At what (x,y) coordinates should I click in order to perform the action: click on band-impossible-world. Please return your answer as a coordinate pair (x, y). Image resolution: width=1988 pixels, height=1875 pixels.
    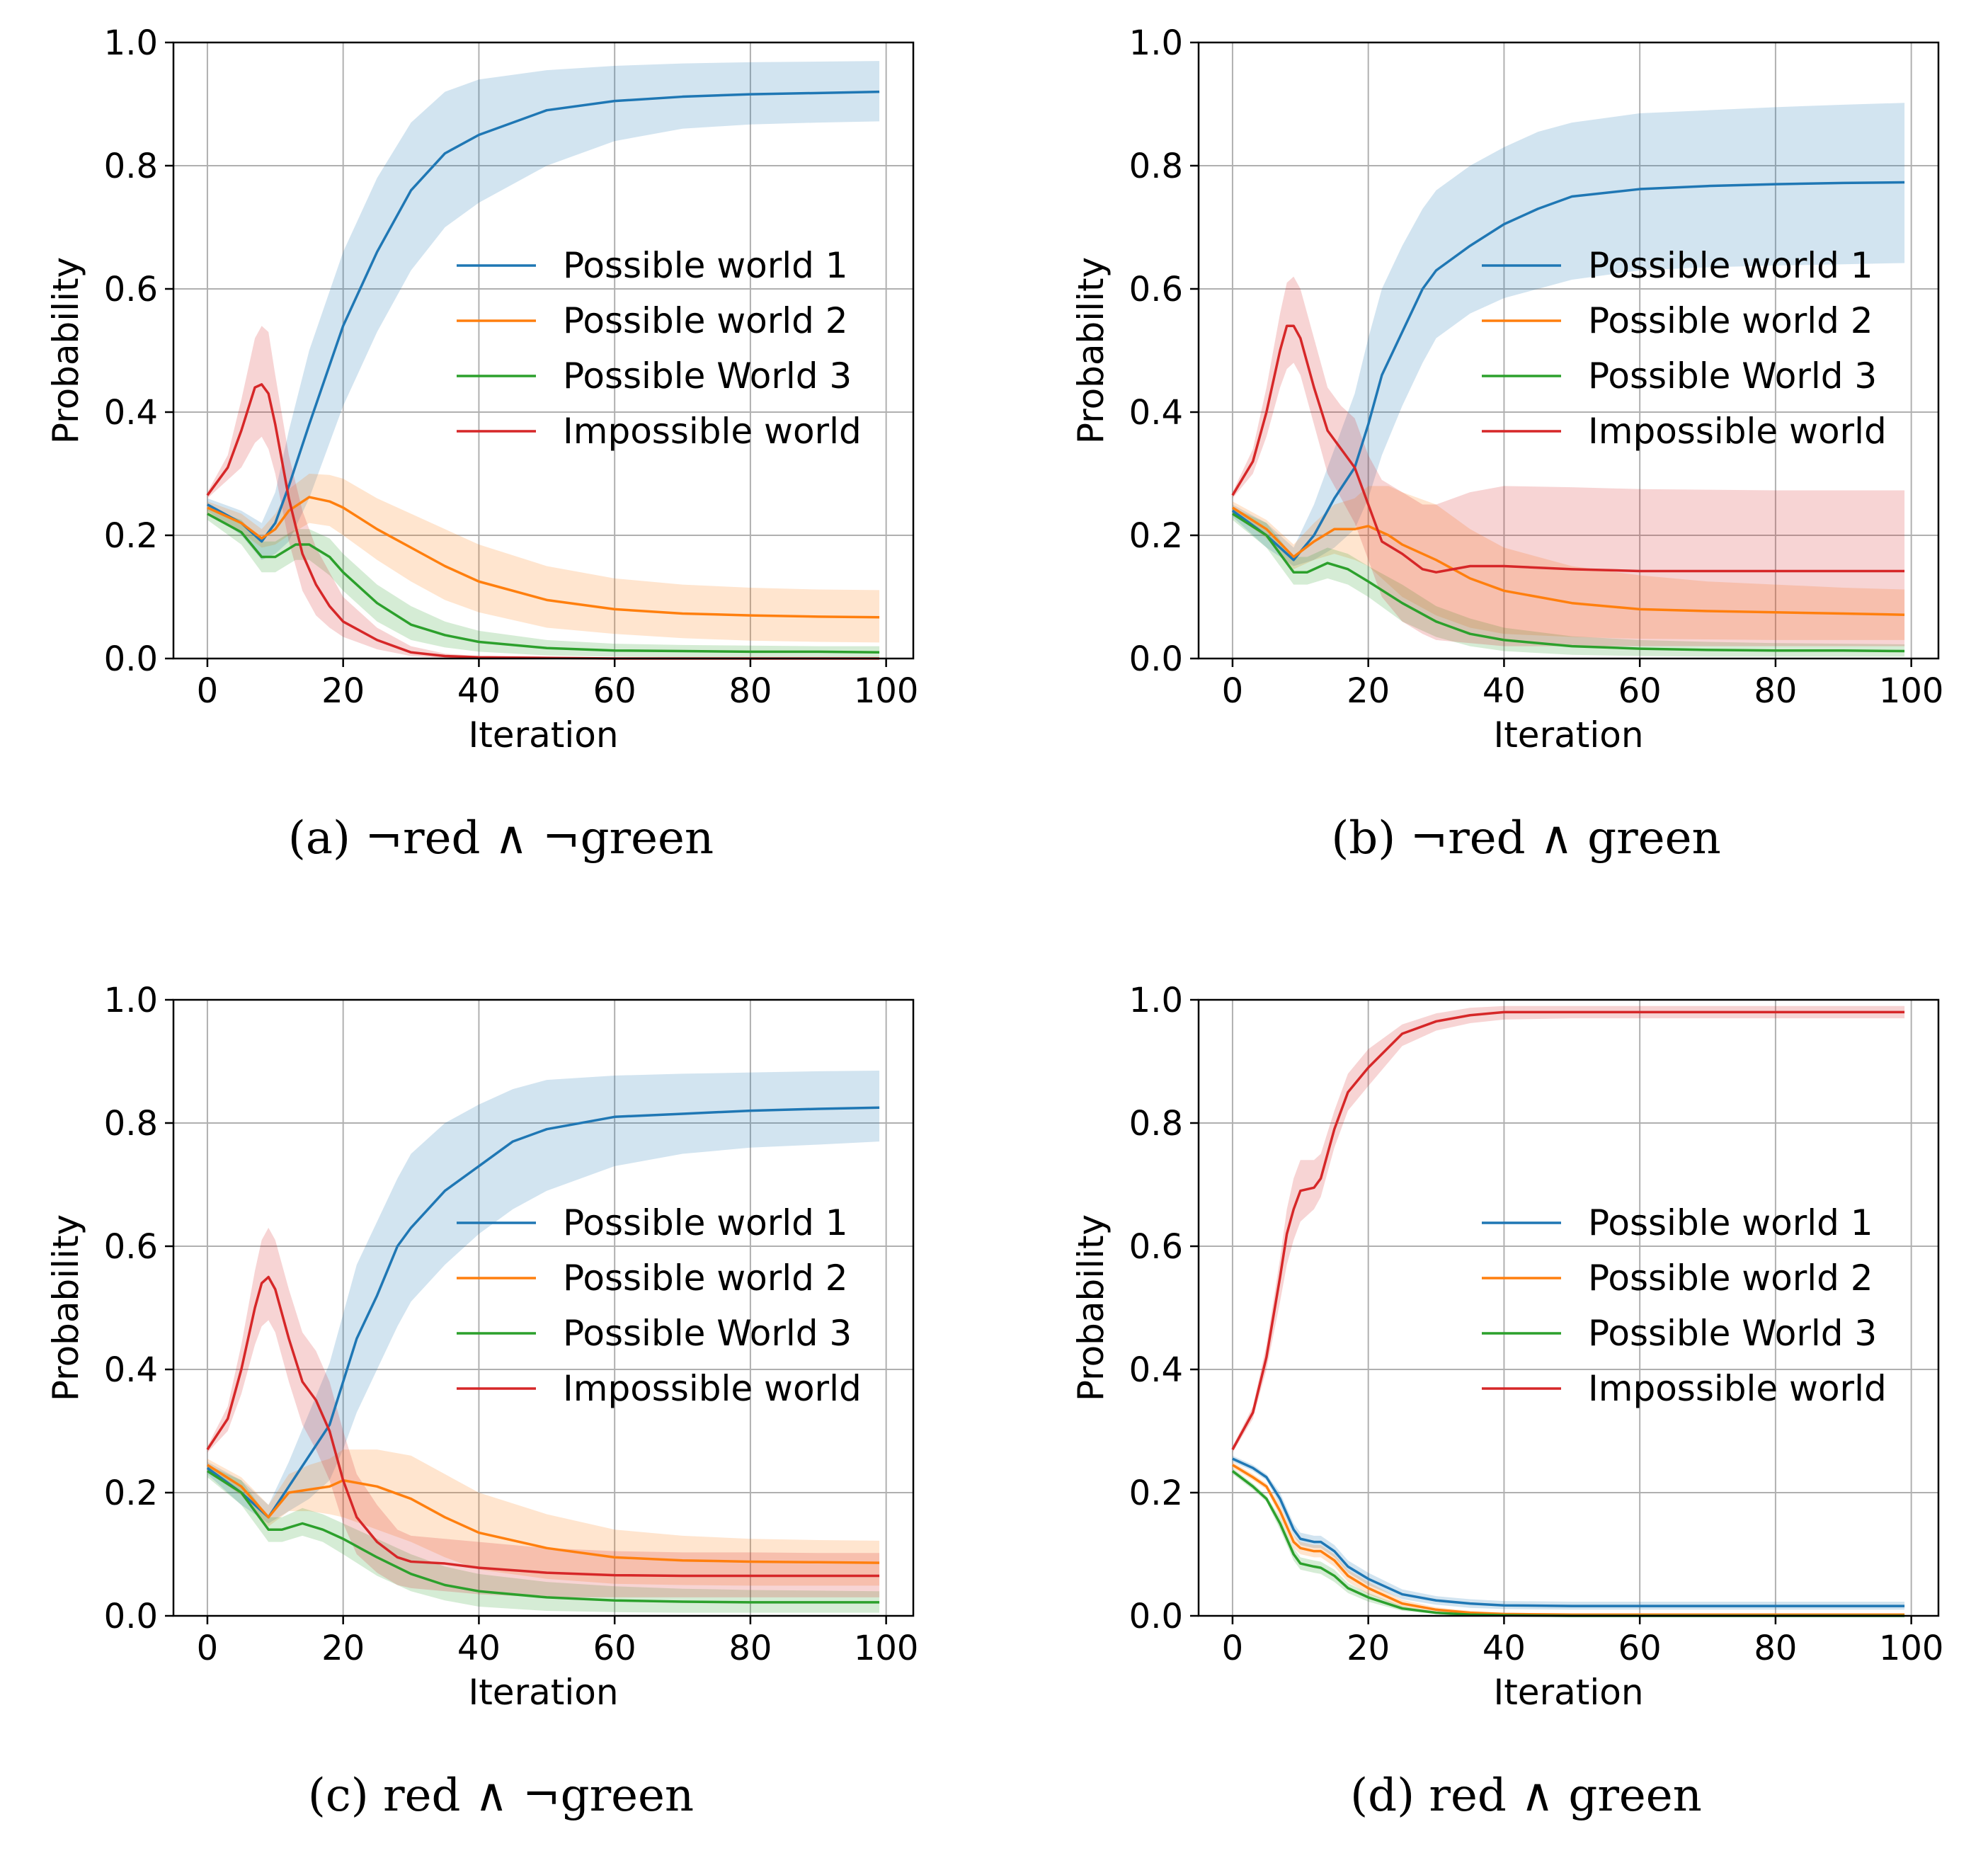
    Looking at the image, I should click on (543, 1412).